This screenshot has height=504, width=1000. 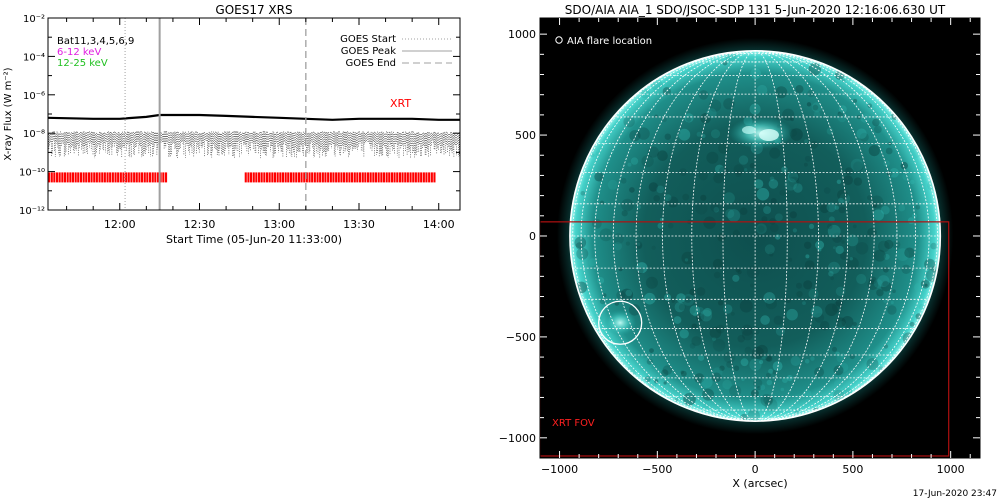 I want to click on goes-legend-event-label: GOES Start, so click(x=368, y=39).